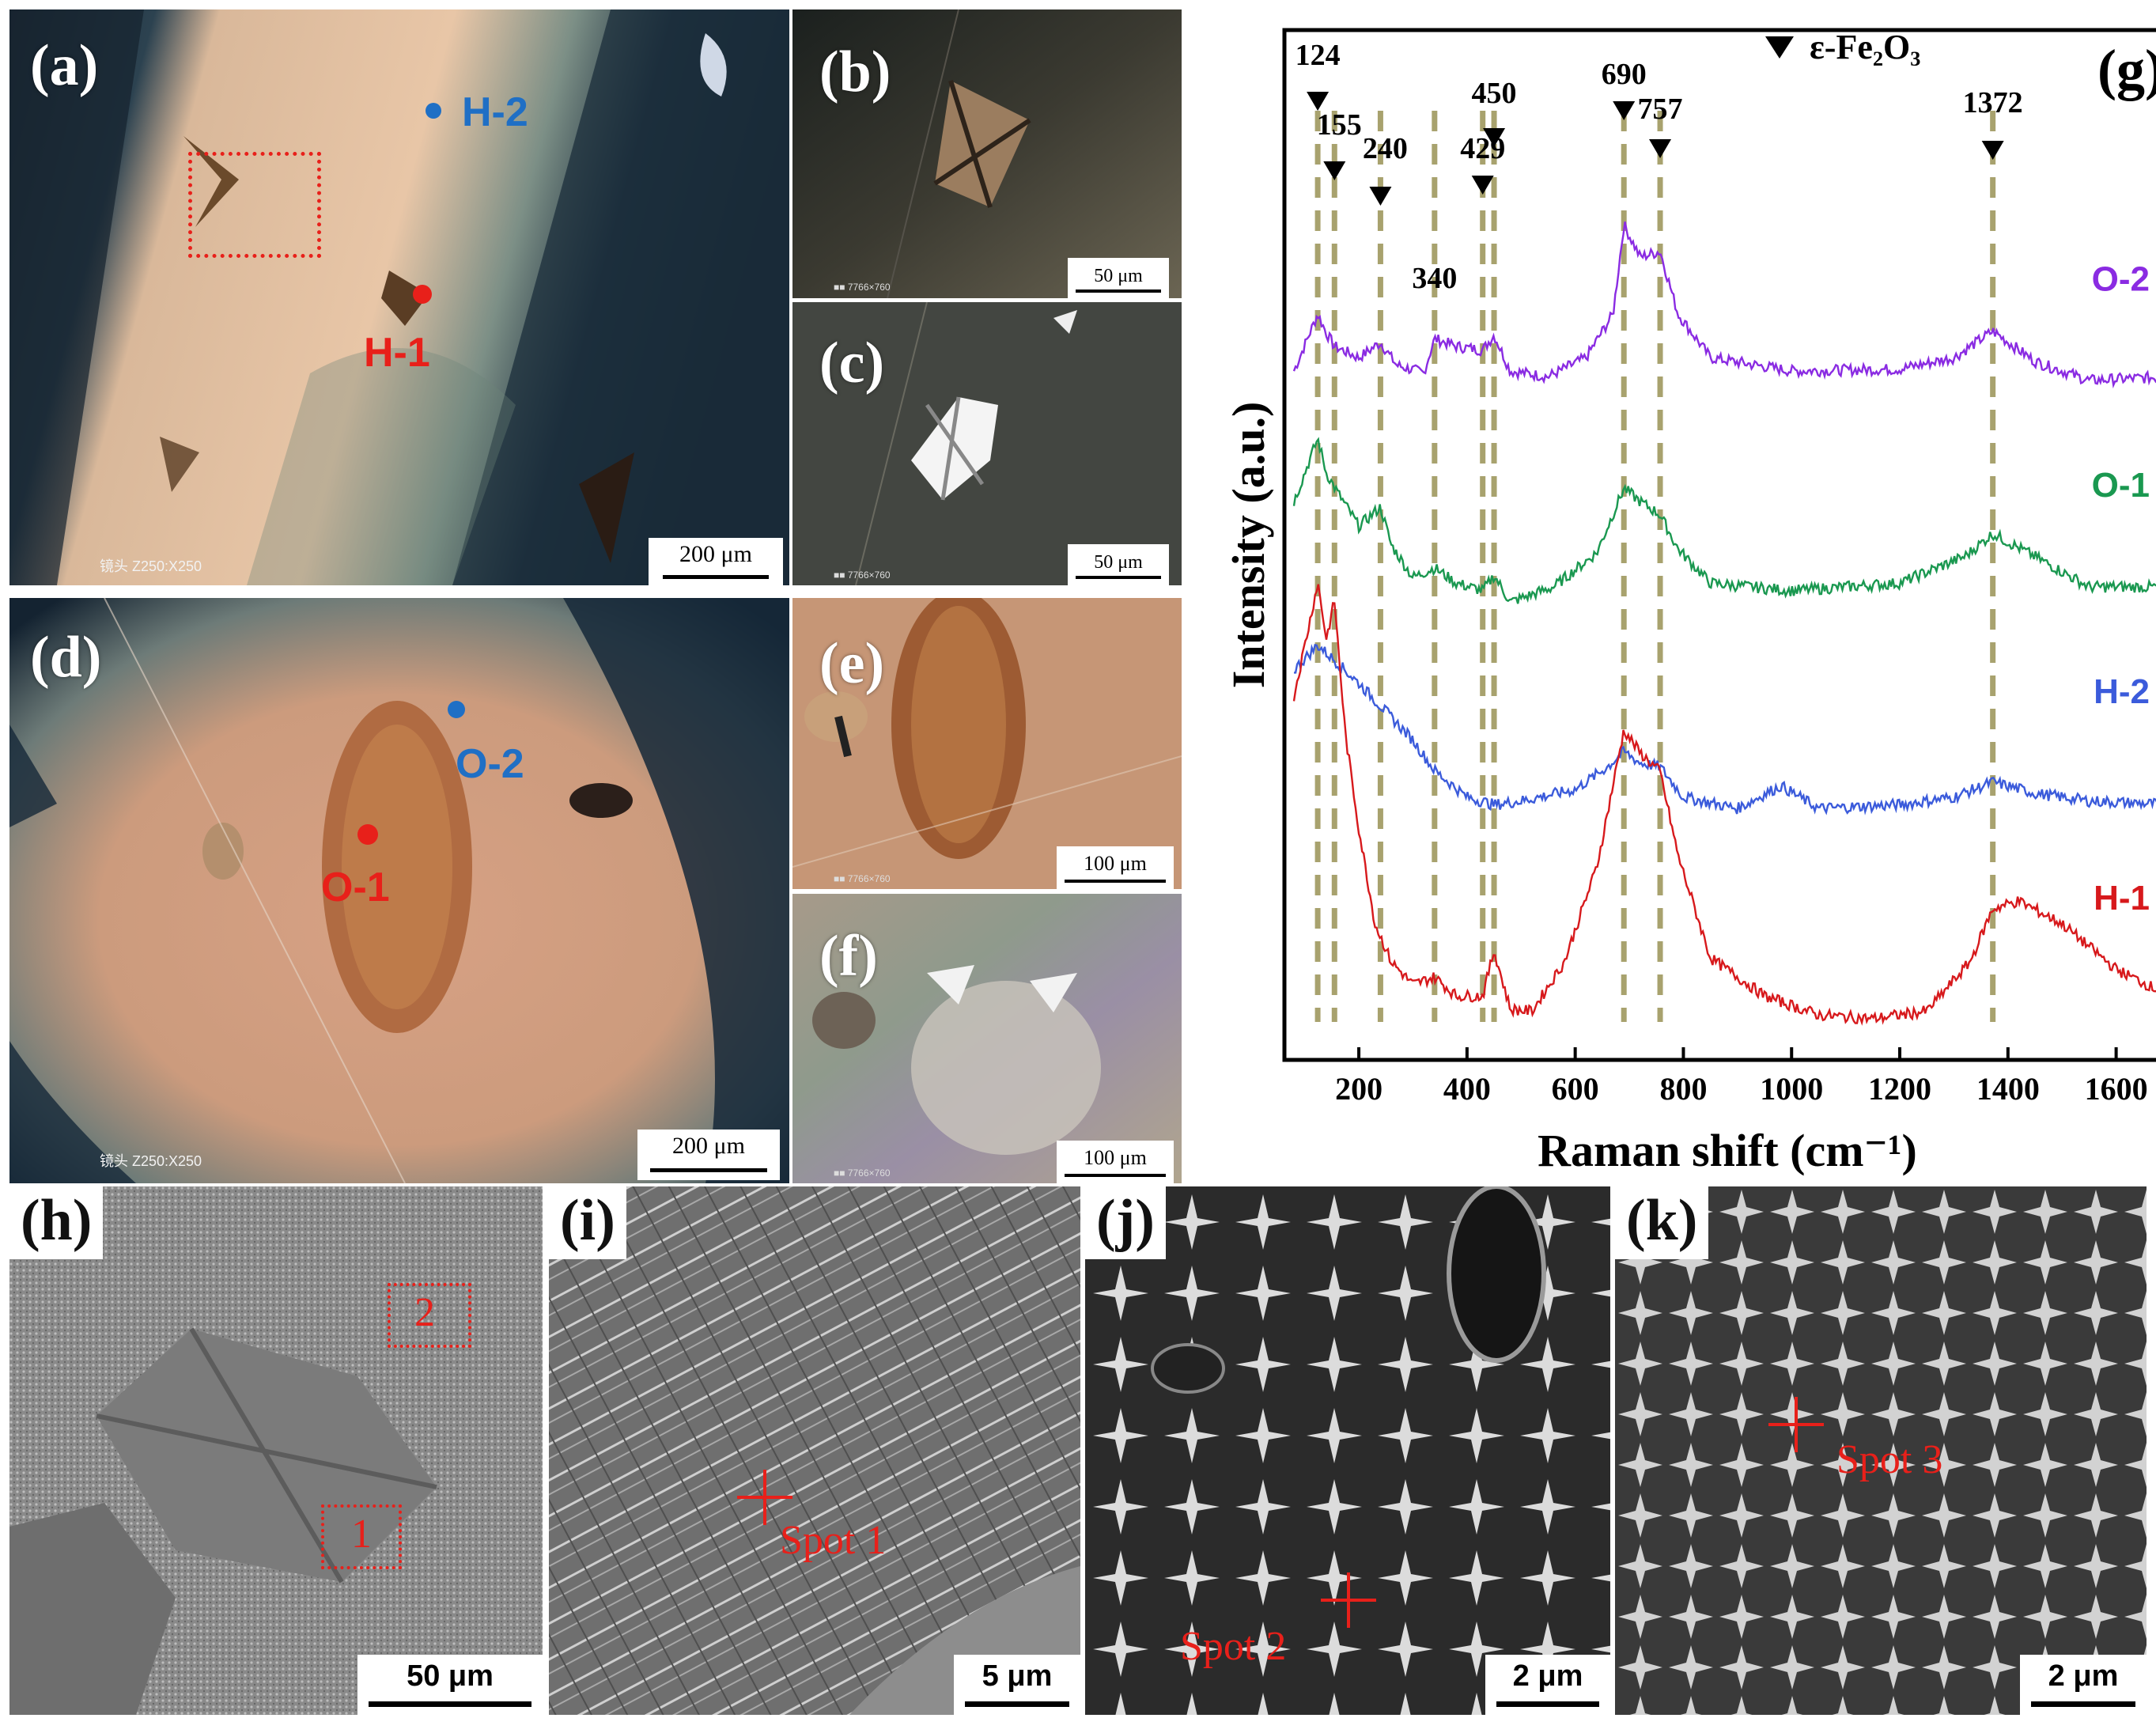 The width and height of the screenshot is (2156, 1718). I want to click on x-tick-label: 1200, so click(1899, 1089).